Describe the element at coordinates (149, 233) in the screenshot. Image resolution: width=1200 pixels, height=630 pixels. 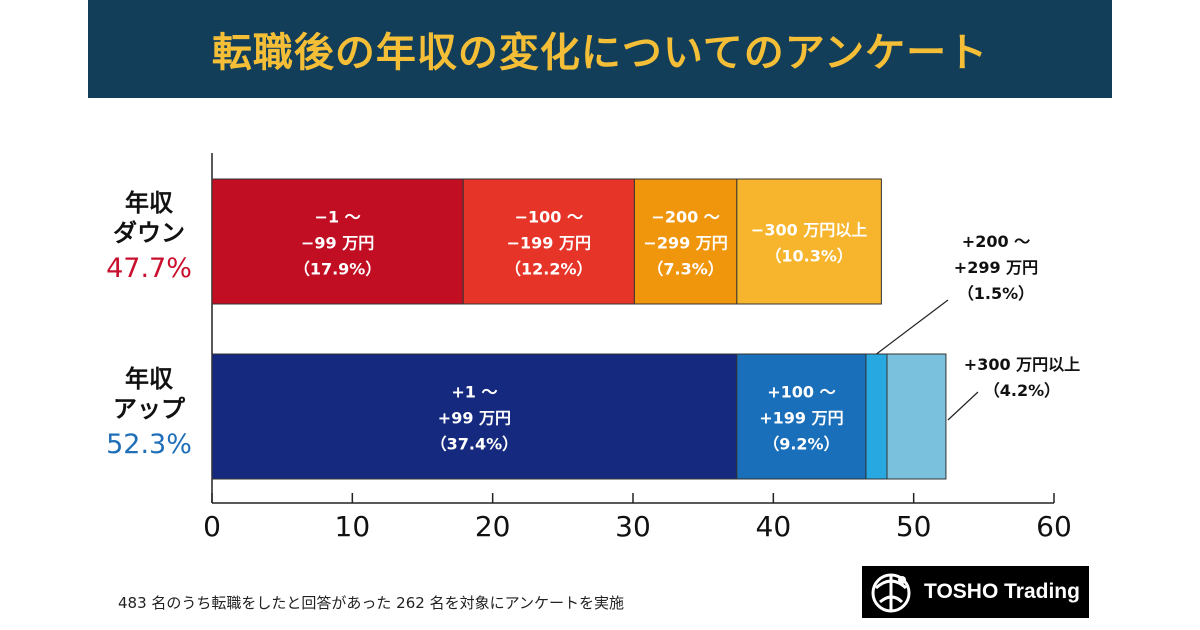
I see `group-down-line2: ダウン` at that location.